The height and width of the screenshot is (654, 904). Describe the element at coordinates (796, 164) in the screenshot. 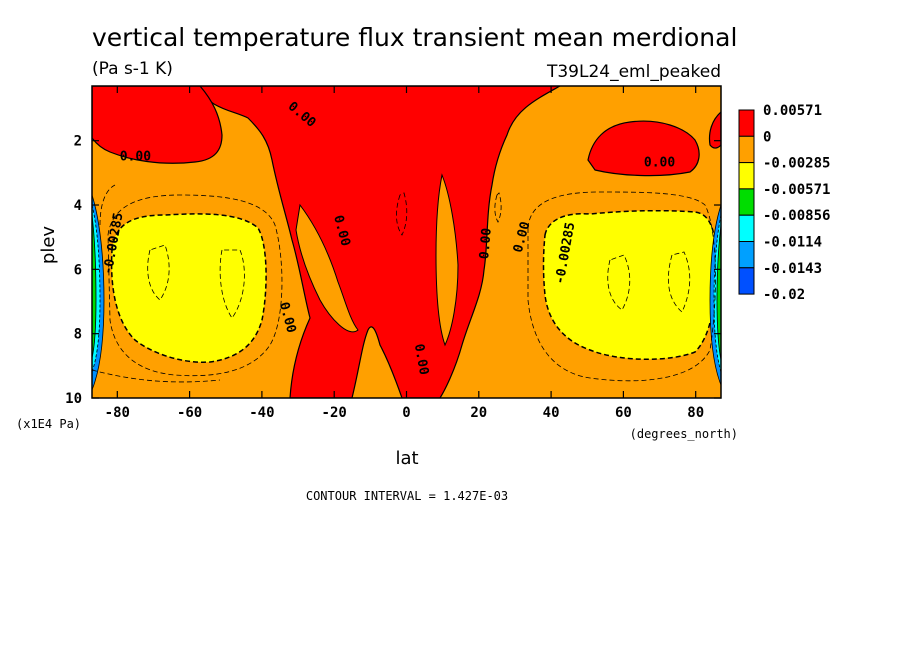

I see `colorbar-label: -0.00285` at that location.